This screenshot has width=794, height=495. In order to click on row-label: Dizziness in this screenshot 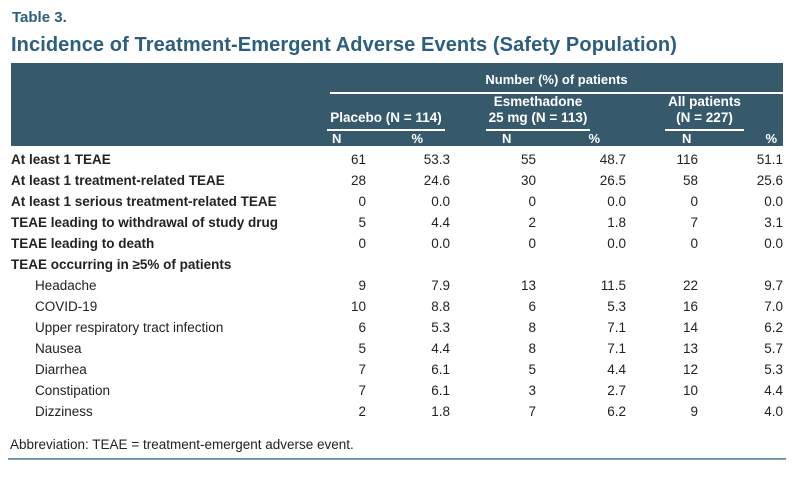, I will do `click(64, 411)`.